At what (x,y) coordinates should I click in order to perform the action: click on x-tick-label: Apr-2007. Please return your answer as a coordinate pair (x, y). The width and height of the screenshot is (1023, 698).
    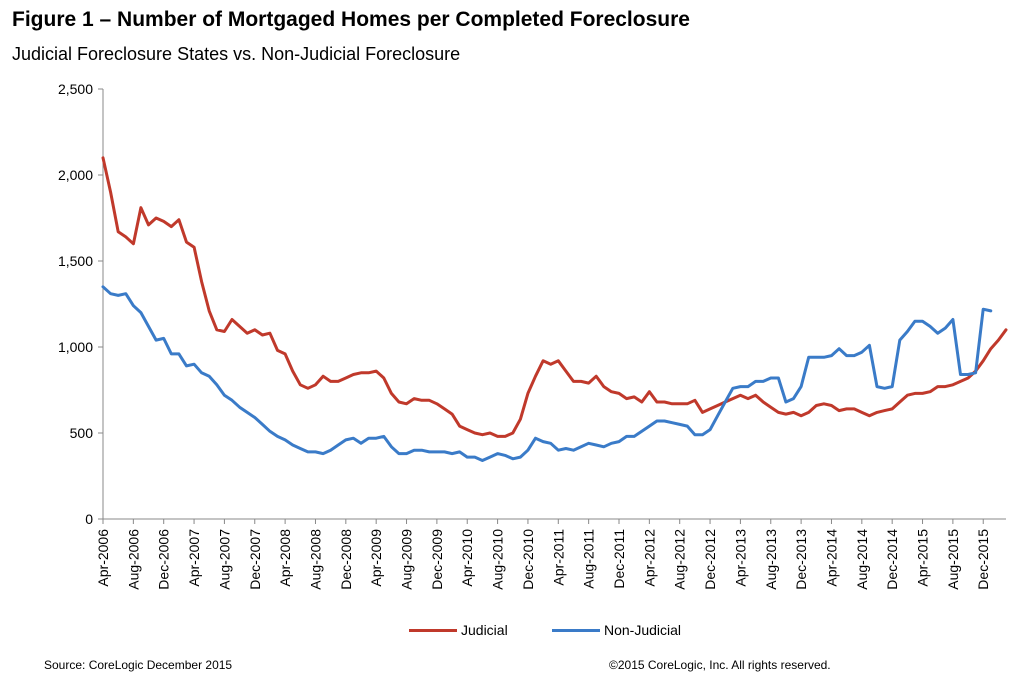
    Looking at the image, I should click on (194, 558).